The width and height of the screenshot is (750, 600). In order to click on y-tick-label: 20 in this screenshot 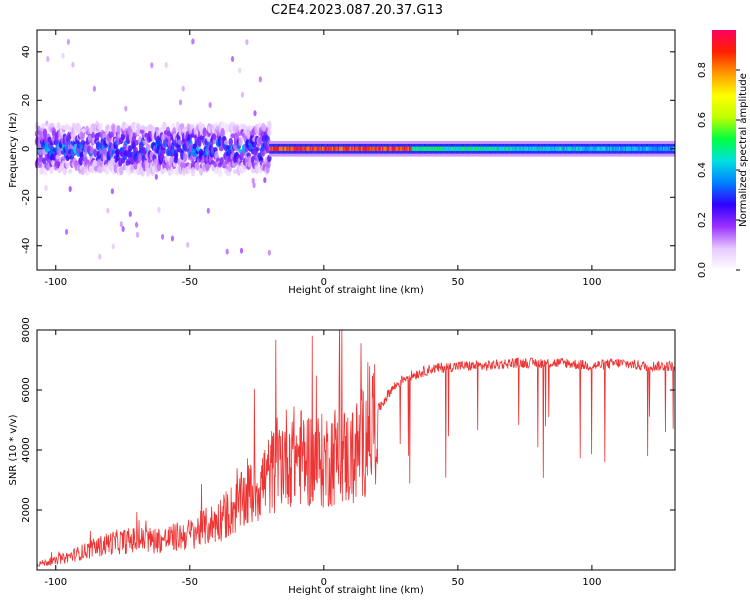, I will do `click(26, 100)`.